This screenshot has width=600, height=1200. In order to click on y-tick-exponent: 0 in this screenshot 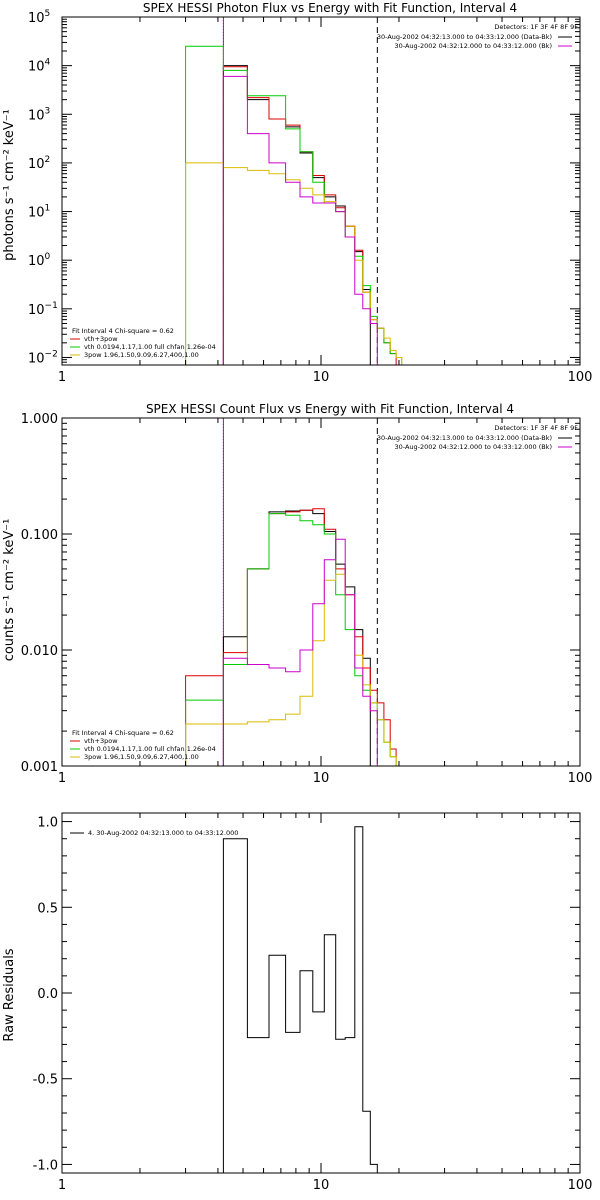, I will do `click(48, 257)`.